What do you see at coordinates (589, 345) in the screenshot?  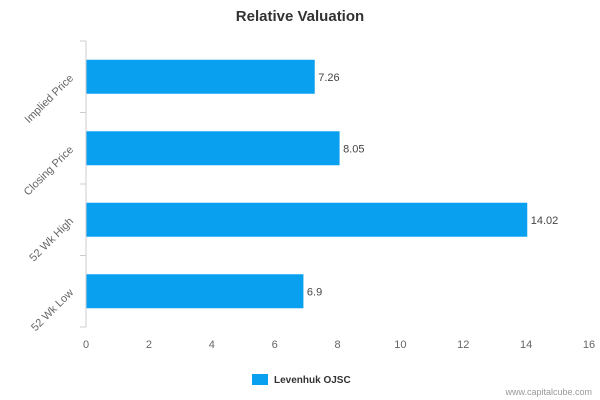 I see `x-tick-label: 16` at bounding box center [589, 345].